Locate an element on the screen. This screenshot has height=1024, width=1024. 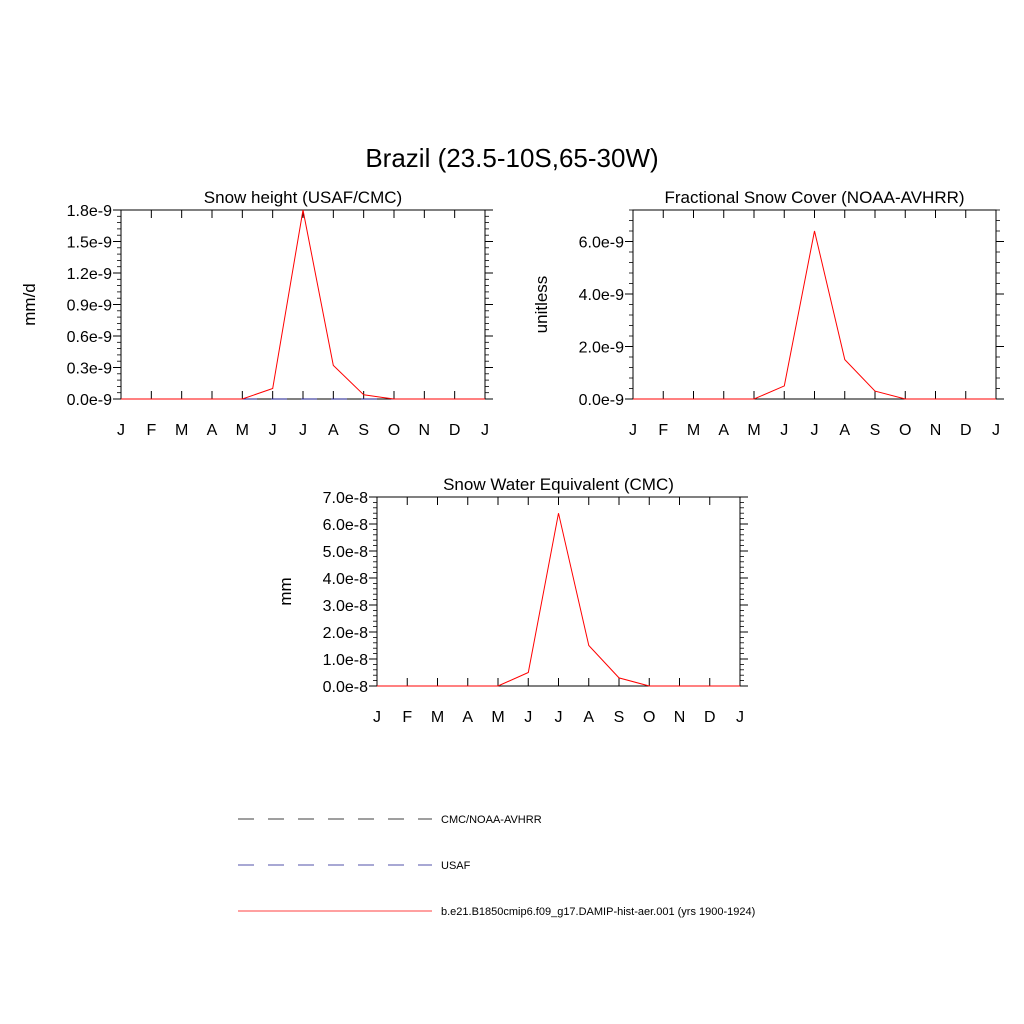
snow-water-equivalent-chart-title: Snow Water Equivalent (CMC) is located at coordinates (558, 484).